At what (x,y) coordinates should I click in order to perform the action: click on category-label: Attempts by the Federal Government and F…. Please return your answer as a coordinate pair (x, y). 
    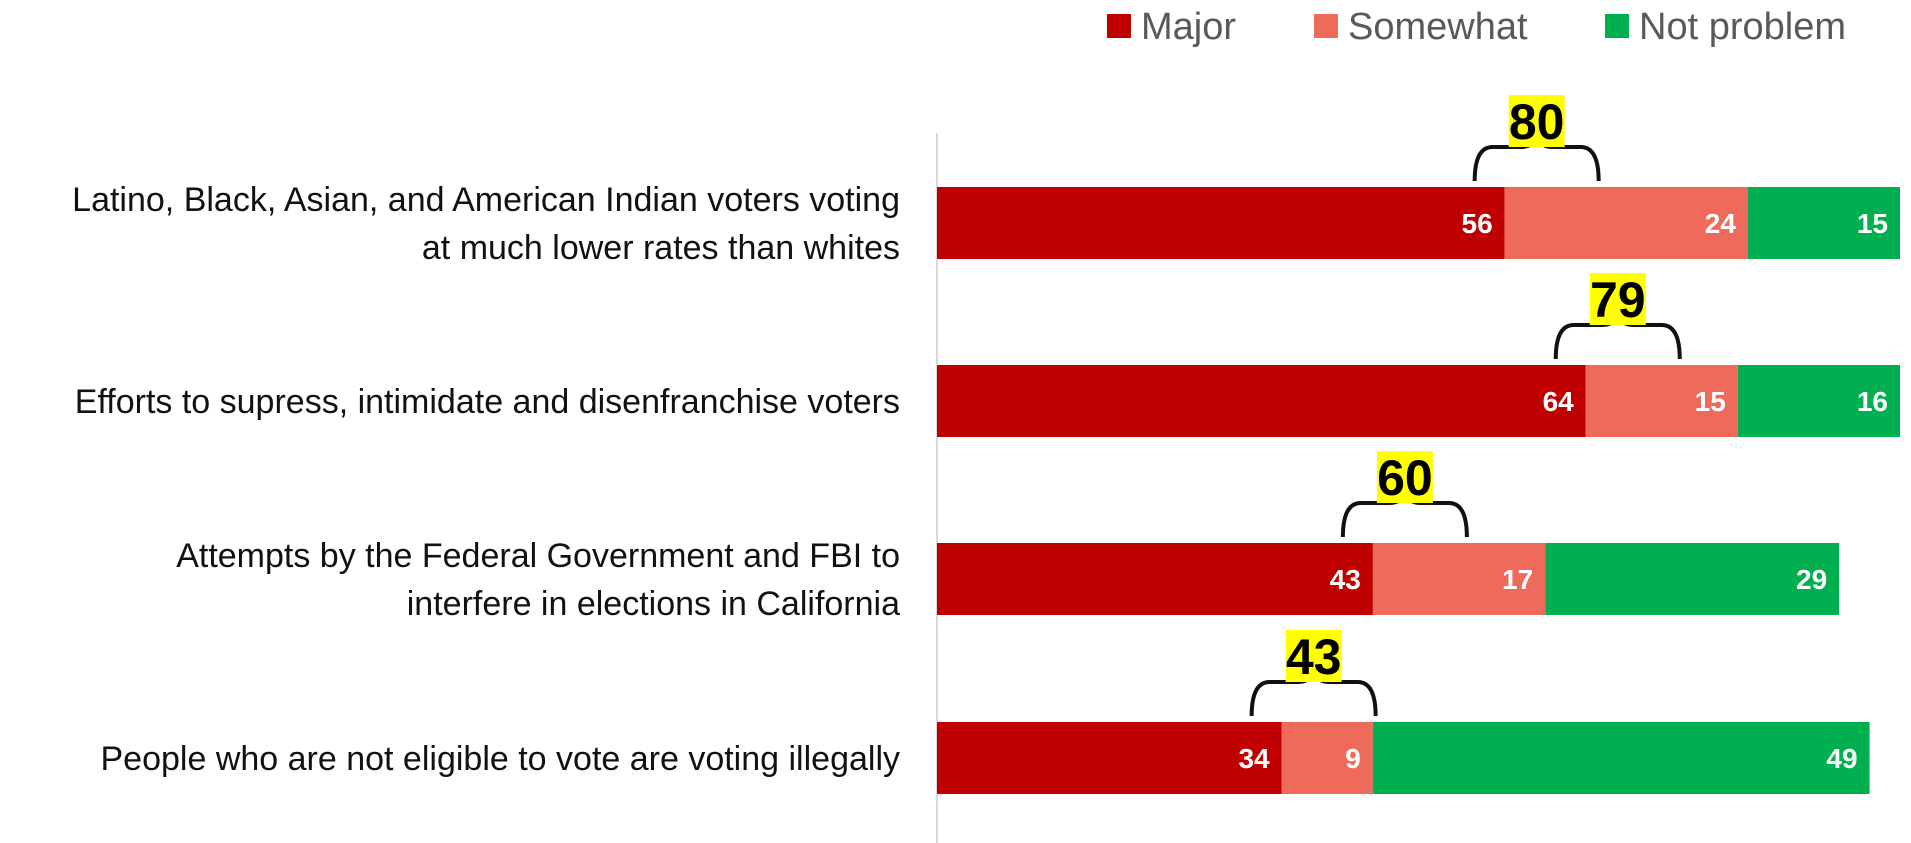
    Looking at the image, I should click on (538, 556).